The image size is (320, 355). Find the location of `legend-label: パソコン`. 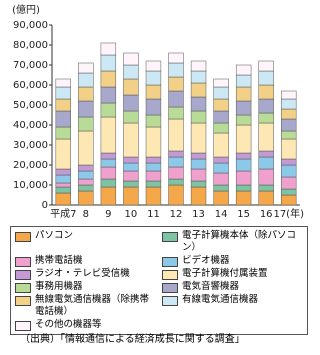

legend-label: パソコン is located at coordinates (54, 235).